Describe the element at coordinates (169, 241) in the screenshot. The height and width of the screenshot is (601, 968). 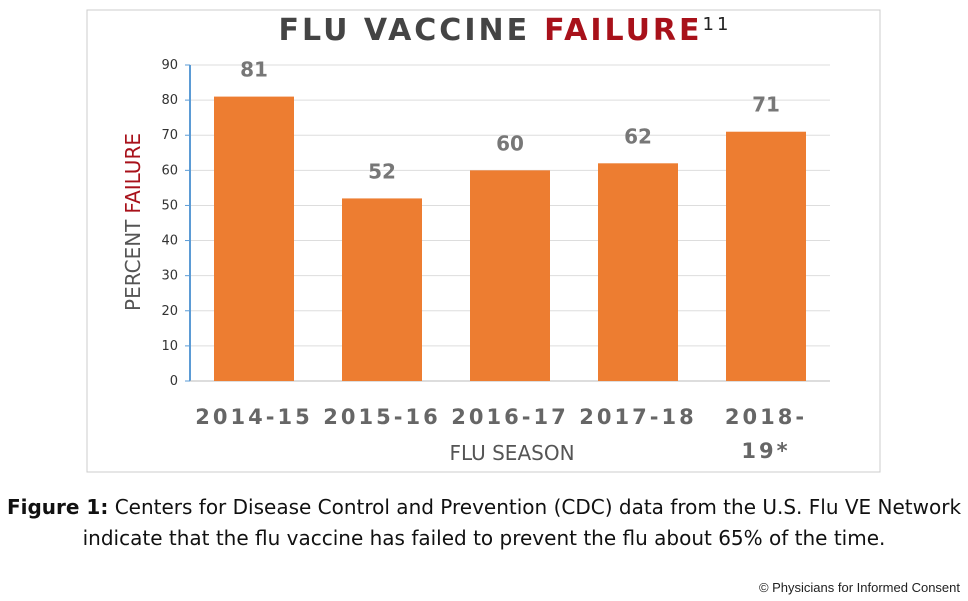
I see `y-tick-label: 40` at that location.